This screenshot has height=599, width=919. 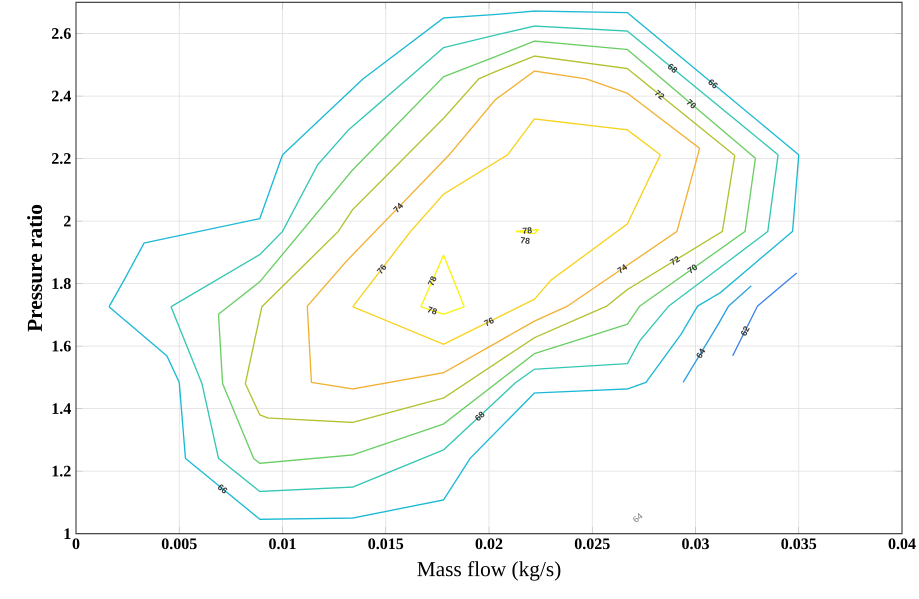 I want to click on y-tick-label: 2, so click(x=67, y=221).